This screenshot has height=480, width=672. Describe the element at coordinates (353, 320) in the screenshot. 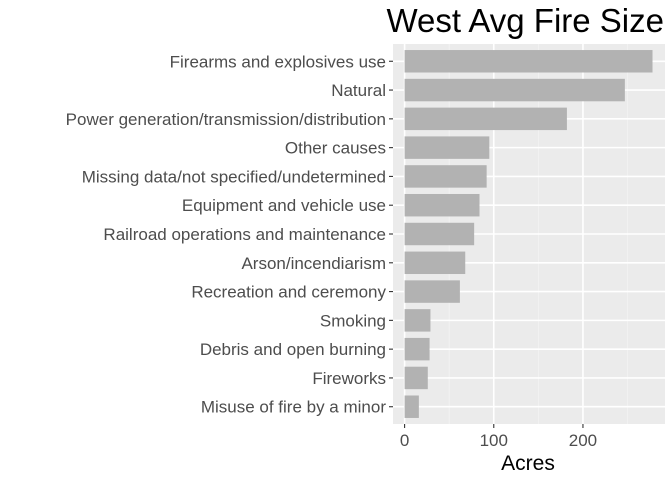

I see `y-tick-label: Smoking` at that location.